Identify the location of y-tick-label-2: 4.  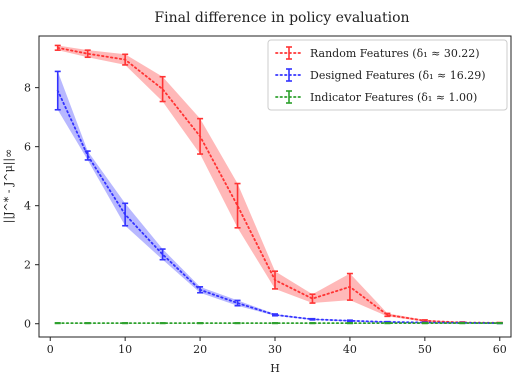
(27, 206).